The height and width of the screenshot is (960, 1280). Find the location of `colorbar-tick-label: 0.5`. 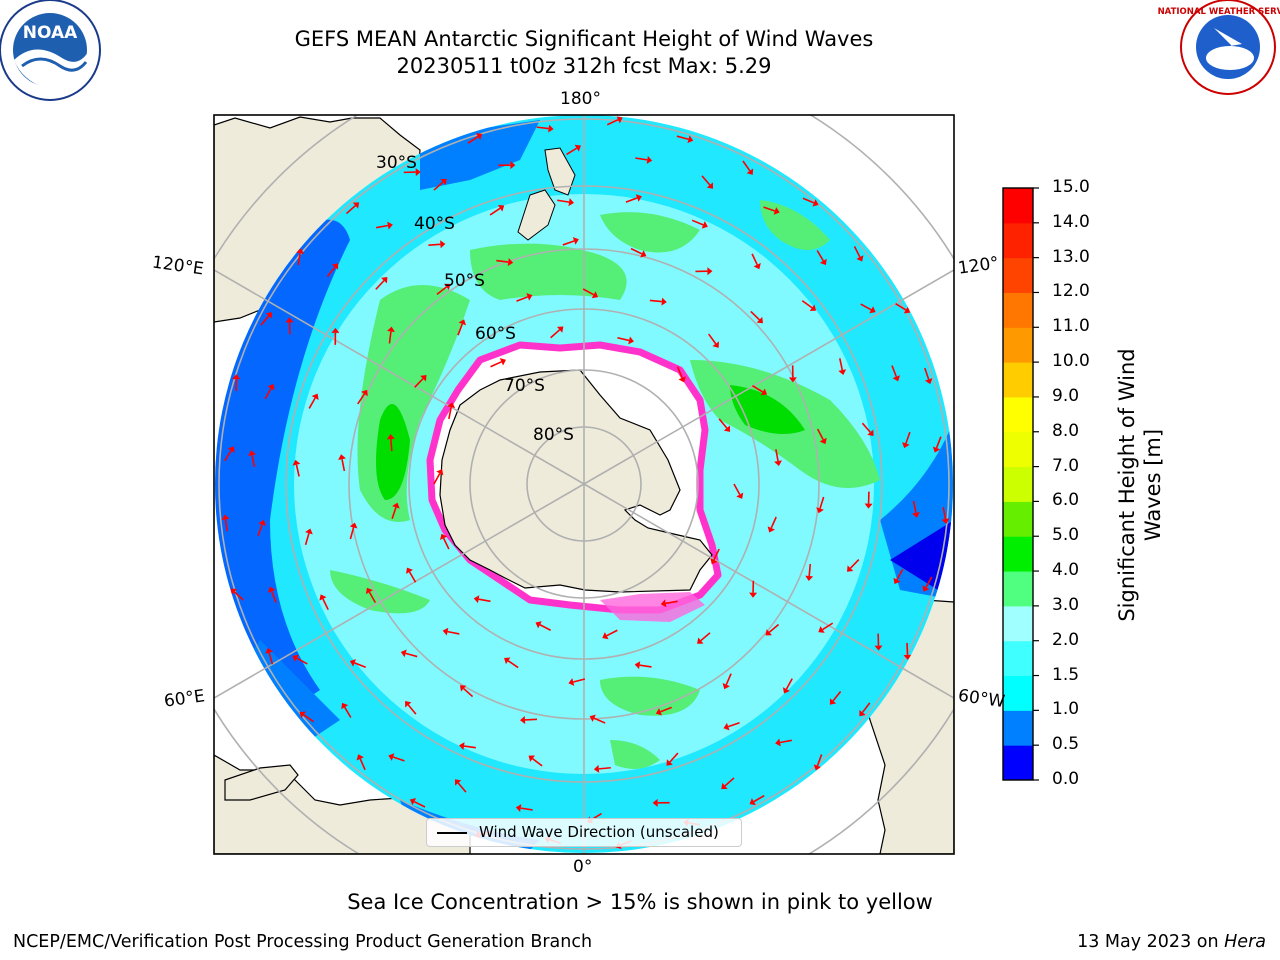

colorbar-tick-label: 0.5 is located at coordinates (1066, 744).